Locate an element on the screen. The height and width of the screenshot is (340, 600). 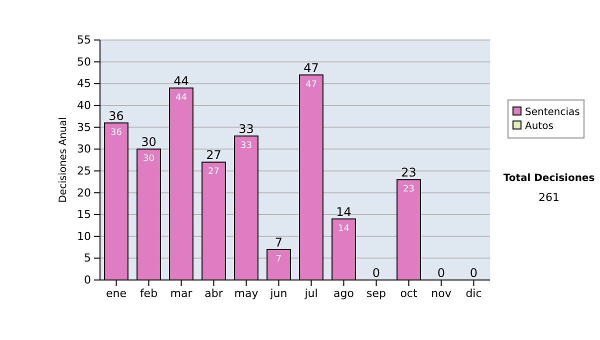
data-label: 44 is located at coordinates (182, 98).